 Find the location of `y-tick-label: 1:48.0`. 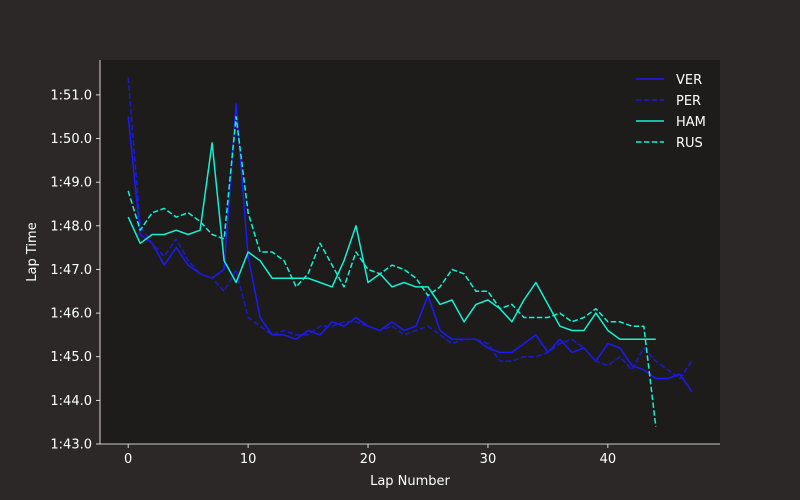

y-tick-label: 1:48.0 is located at coordinates (71, 226).